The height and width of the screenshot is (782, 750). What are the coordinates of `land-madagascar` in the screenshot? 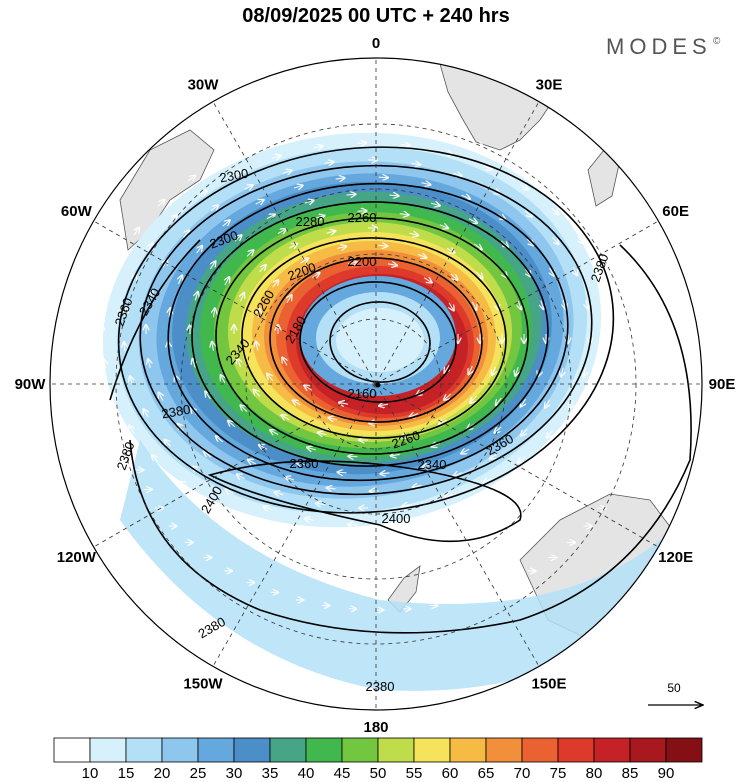 It's located at (604, 178).